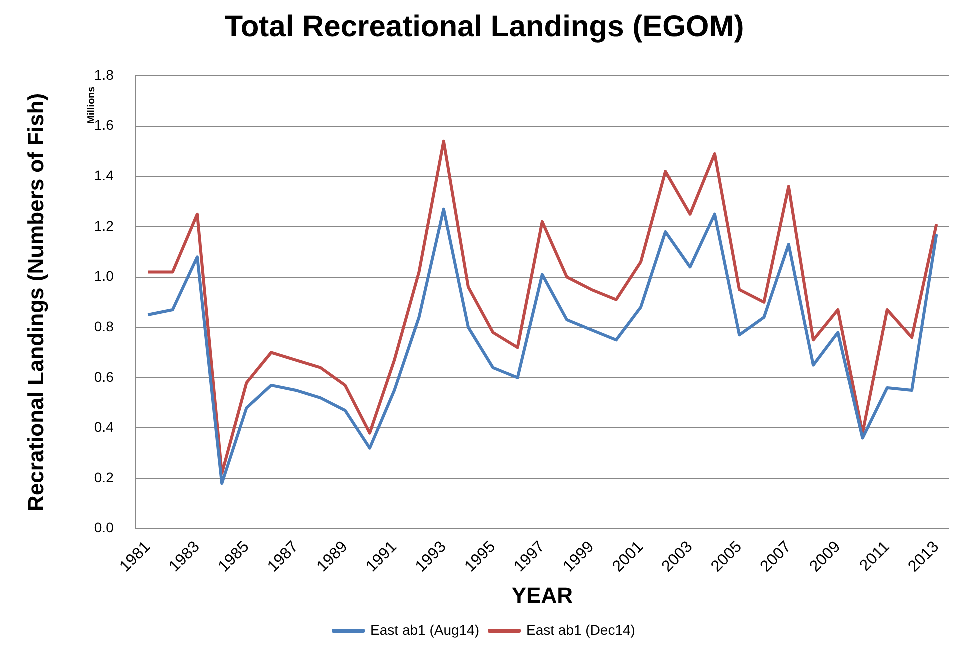 The width and height of the screenshot is (979, 658). What do you see at coordinates (104, 226) in the screenshot?
I see `y-tick-label: 1.2` at bounding box center [104, 226].